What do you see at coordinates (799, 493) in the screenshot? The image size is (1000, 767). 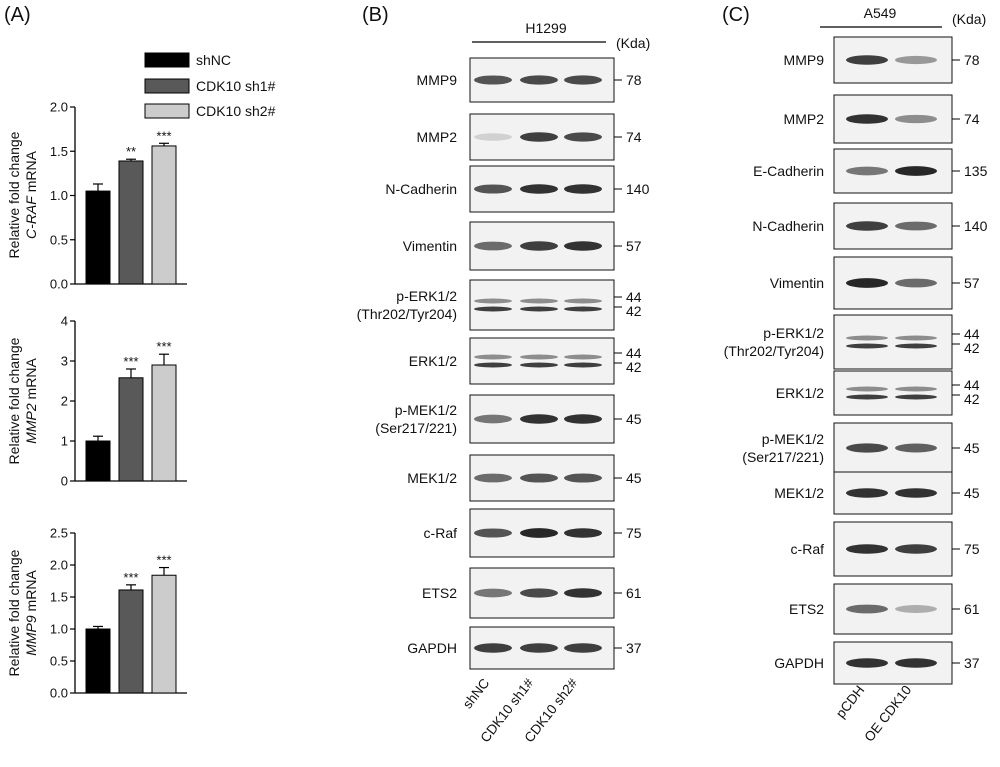 I see `protein-name: MEK1/2` at bounding box center [799, 493].